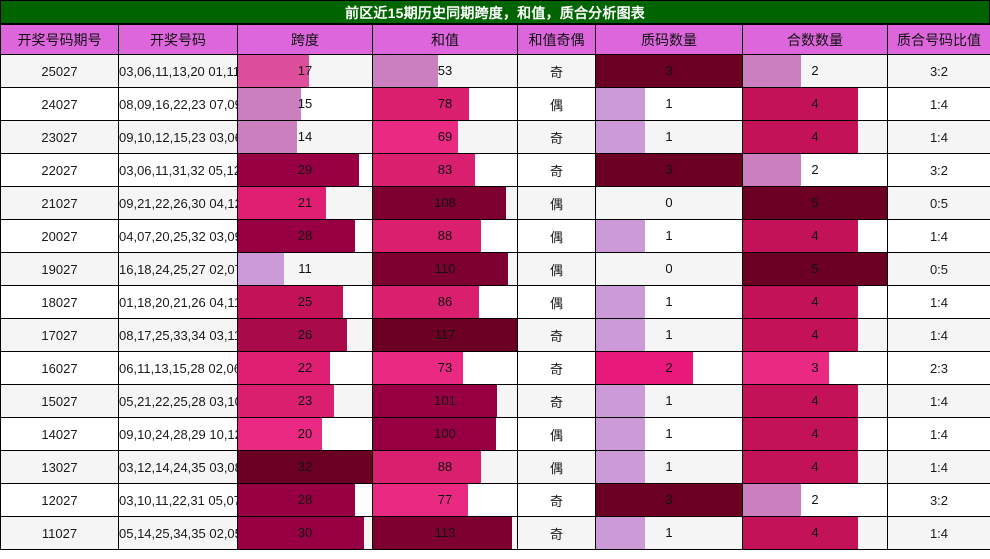 The height and width of the screenshot is (559, 990). I want to click on table-row: 19027 16,18,24,25,27 02,07 11 110 偶 0 5 0:5, so click(495, 269).